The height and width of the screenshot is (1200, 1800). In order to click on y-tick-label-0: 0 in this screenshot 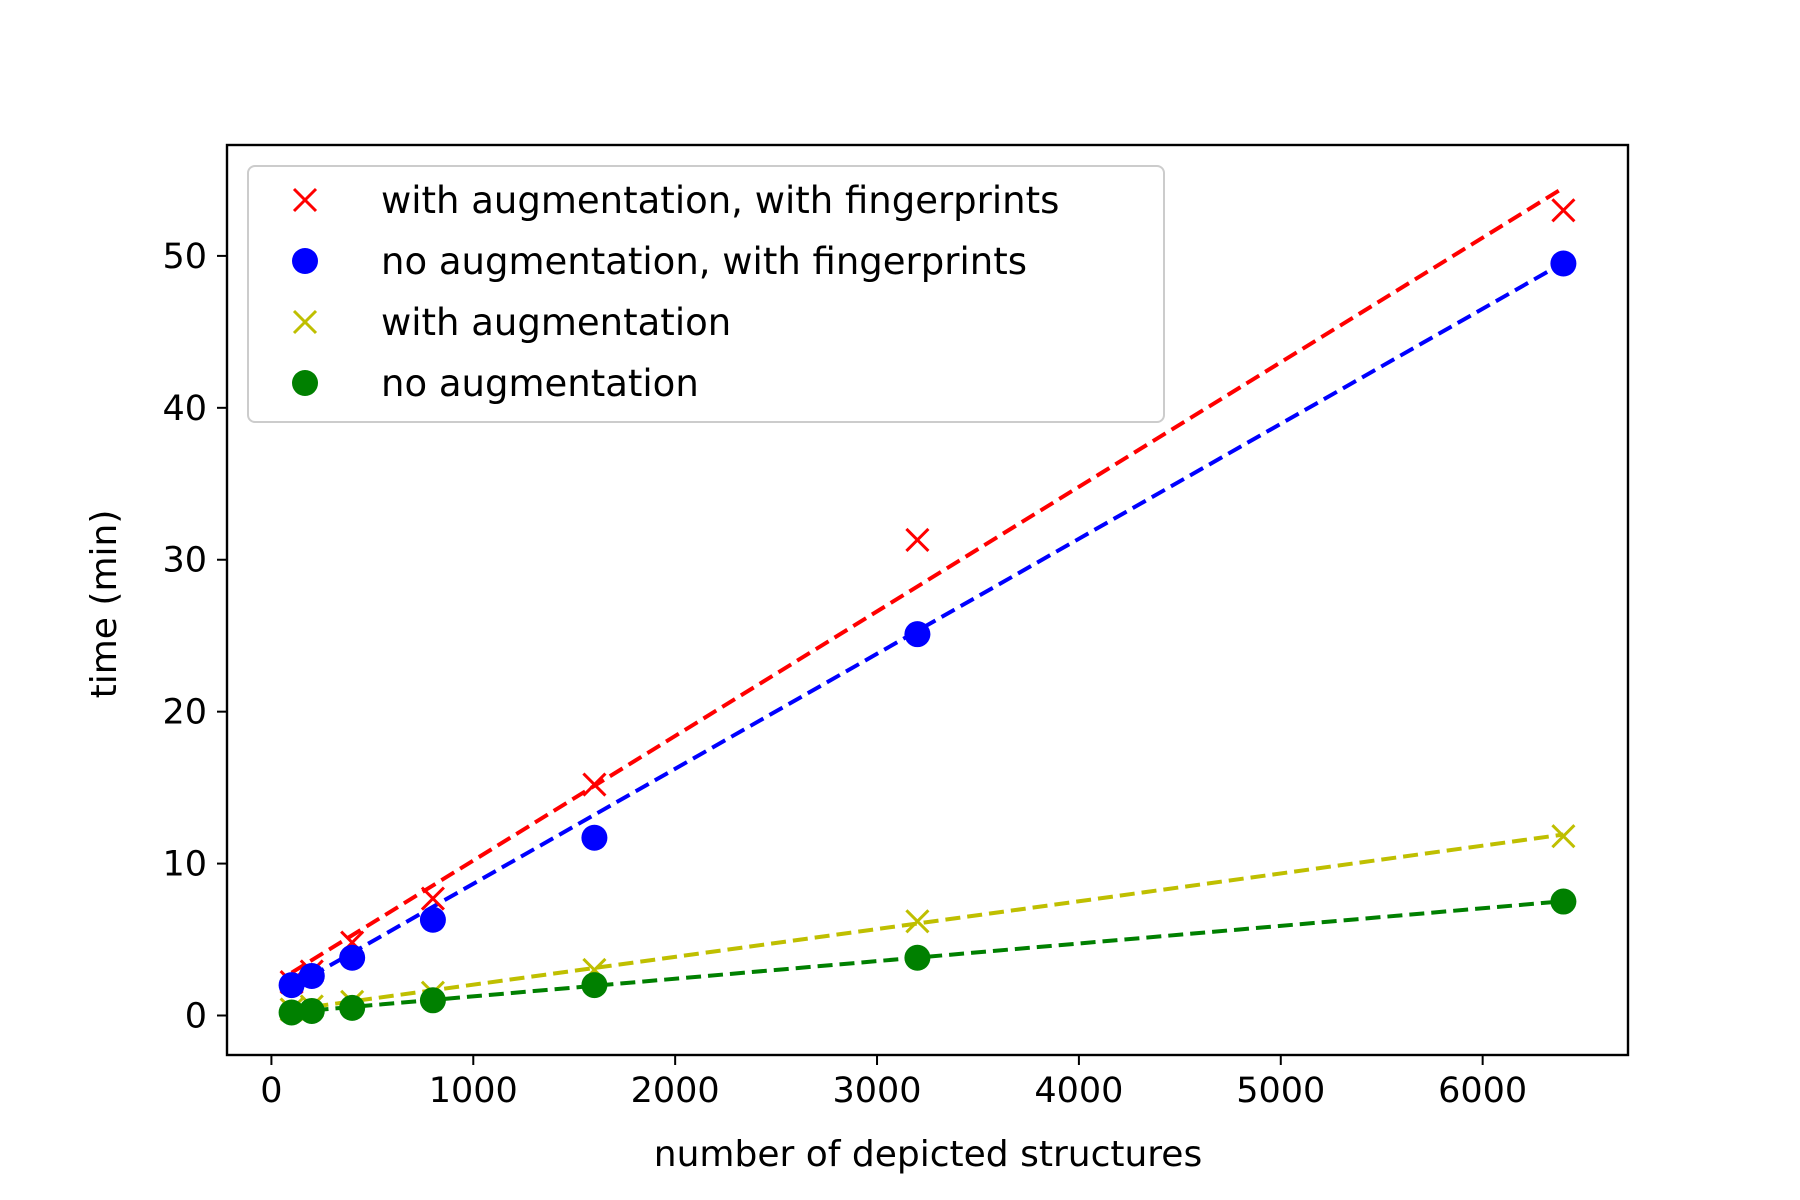, I will do `click(196, 1017)`.